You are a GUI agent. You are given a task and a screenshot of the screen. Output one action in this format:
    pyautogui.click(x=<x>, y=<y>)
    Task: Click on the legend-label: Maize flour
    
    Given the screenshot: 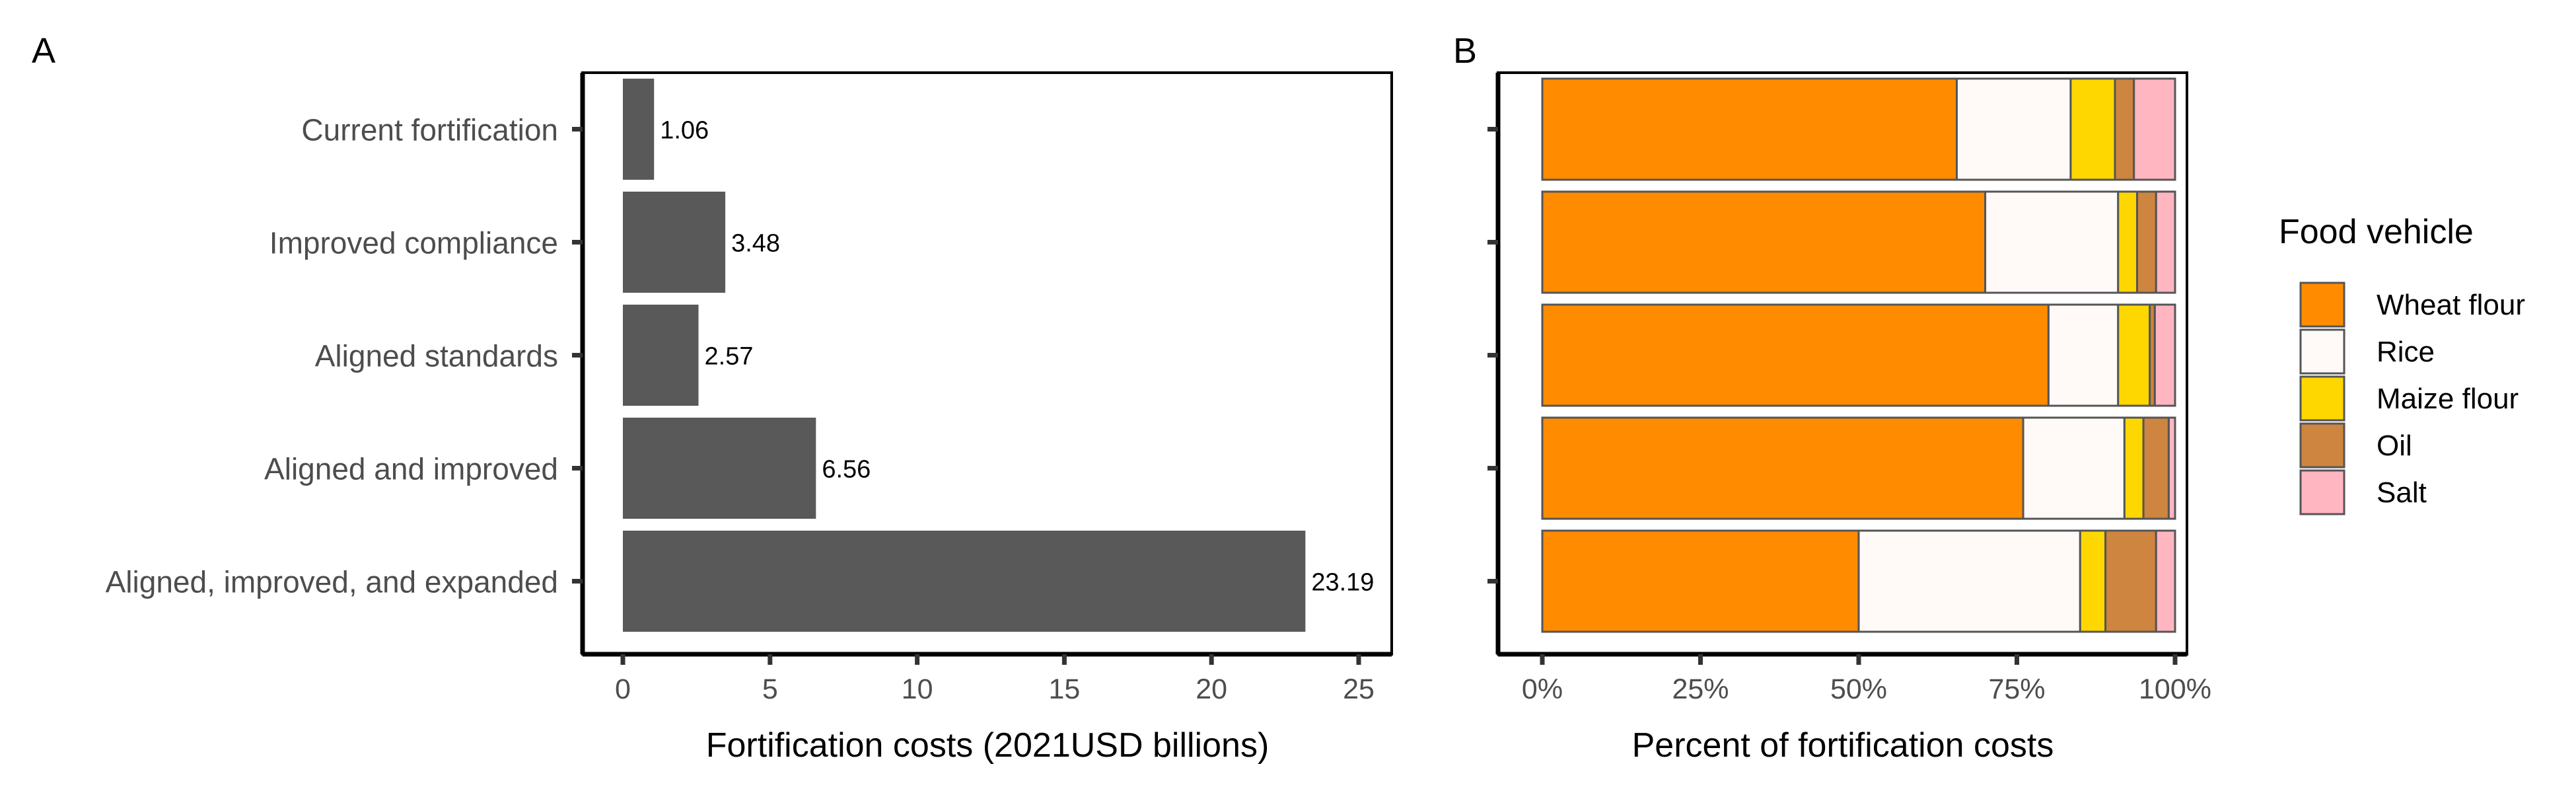 What is the action you would take?
    pyautogui.click(x=2448, y=399)
    